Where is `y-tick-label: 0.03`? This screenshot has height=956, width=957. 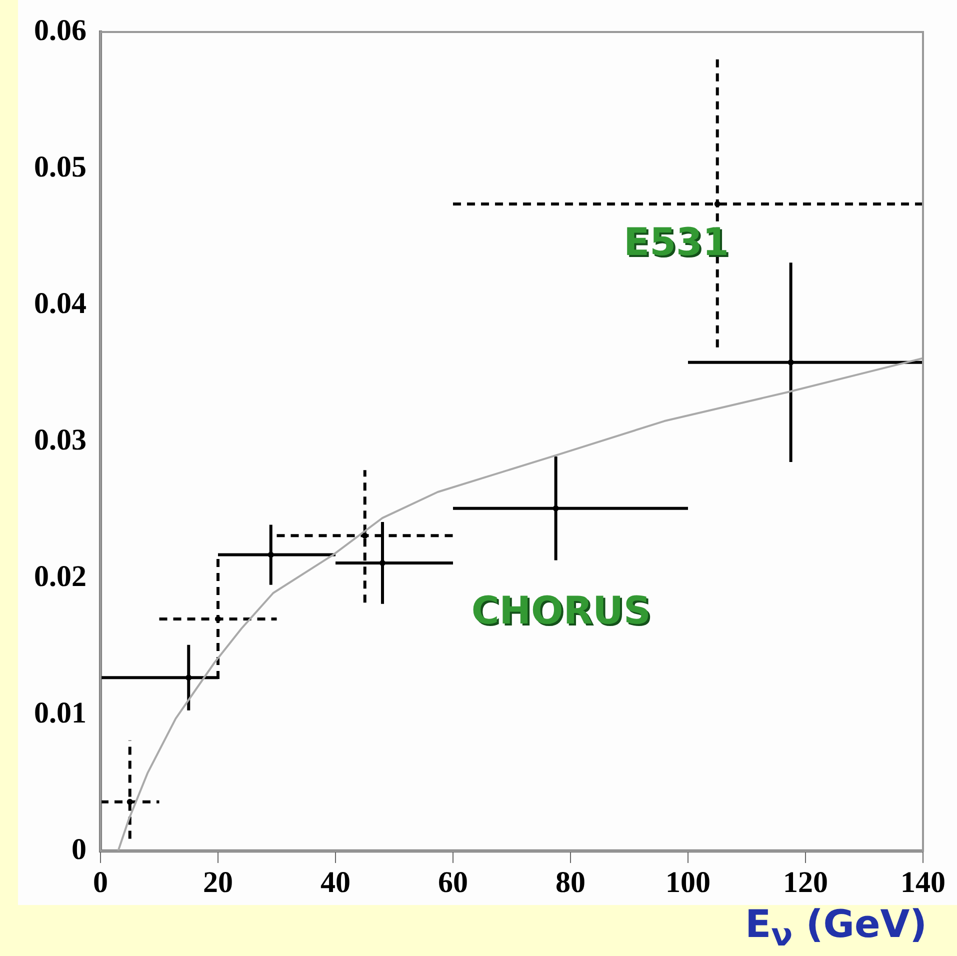
y-tick-label: 0.03 is located at coordinates (60, 439).